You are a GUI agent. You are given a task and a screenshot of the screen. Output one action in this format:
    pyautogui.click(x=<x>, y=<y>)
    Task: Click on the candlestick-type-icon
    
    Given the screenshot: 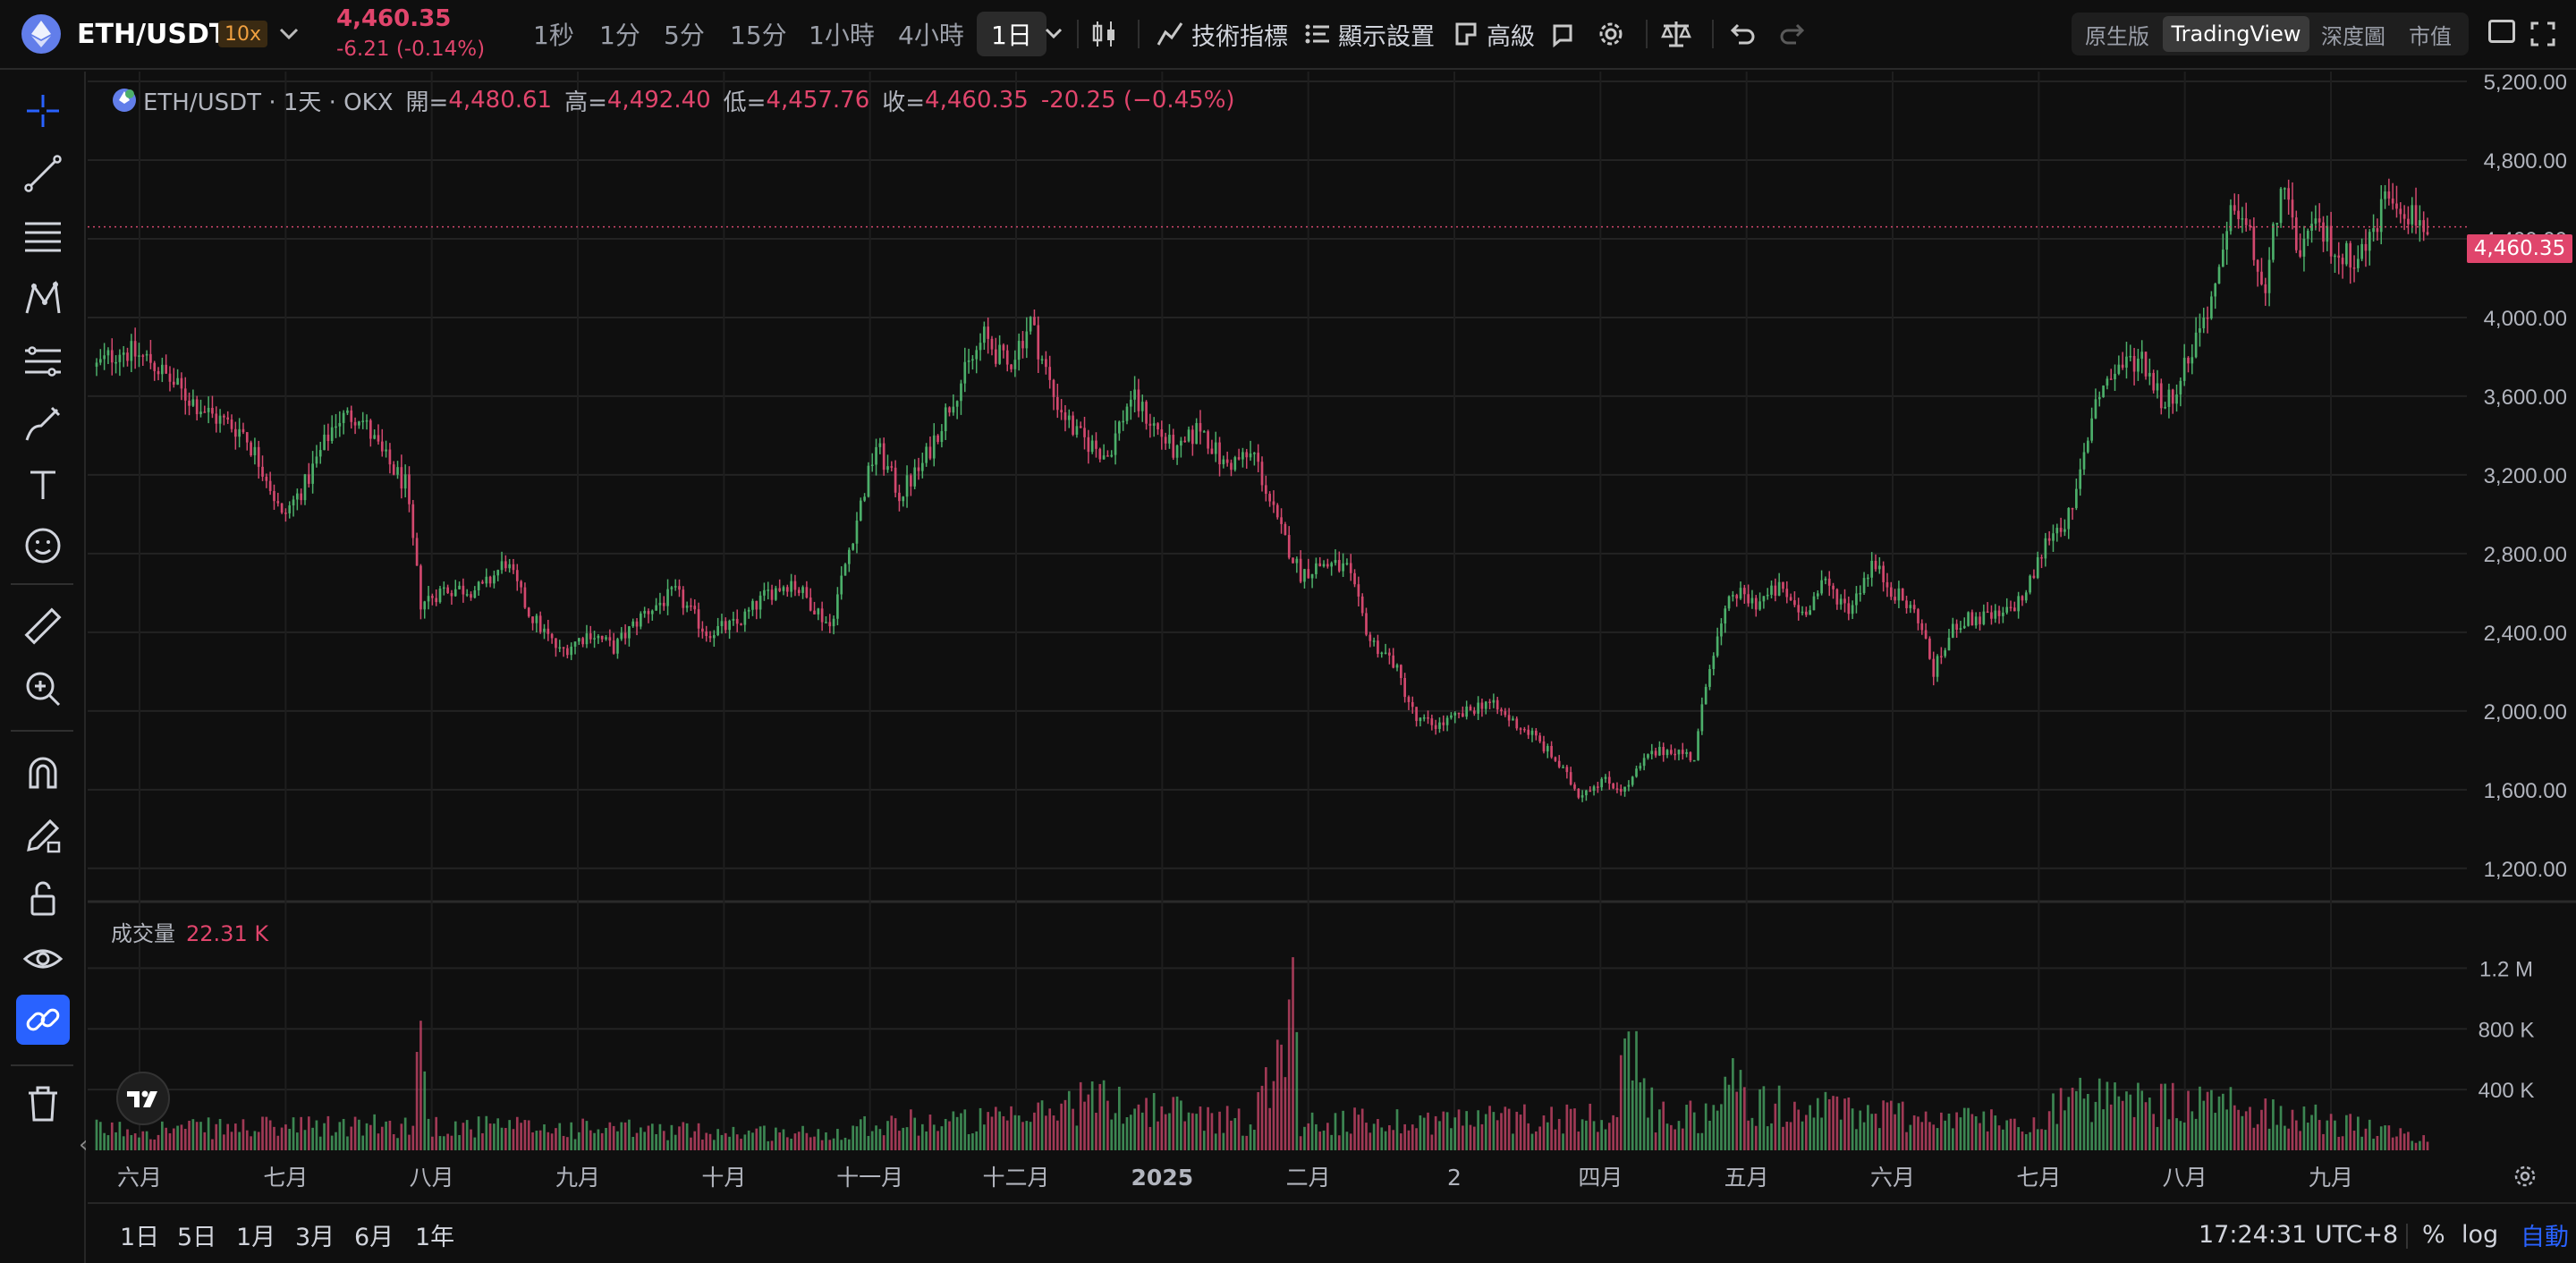 What is the action you would take?
    pyautogui.click(x=1104, y=34)
    